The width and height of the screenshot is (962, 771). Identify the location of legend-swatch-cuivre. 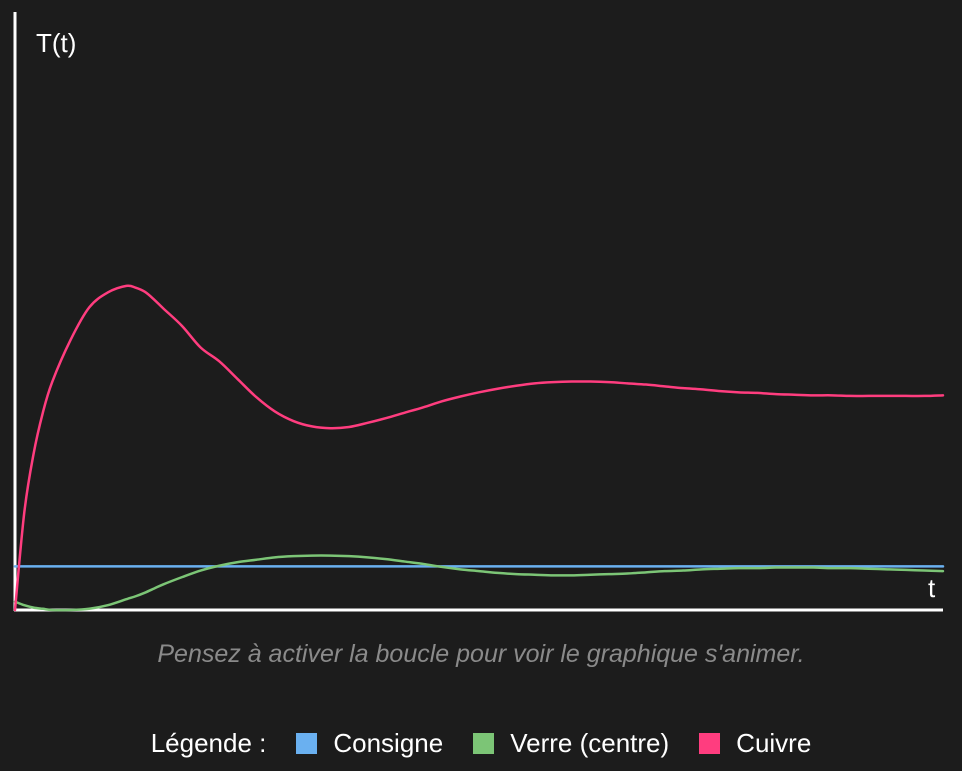
(710, 743).